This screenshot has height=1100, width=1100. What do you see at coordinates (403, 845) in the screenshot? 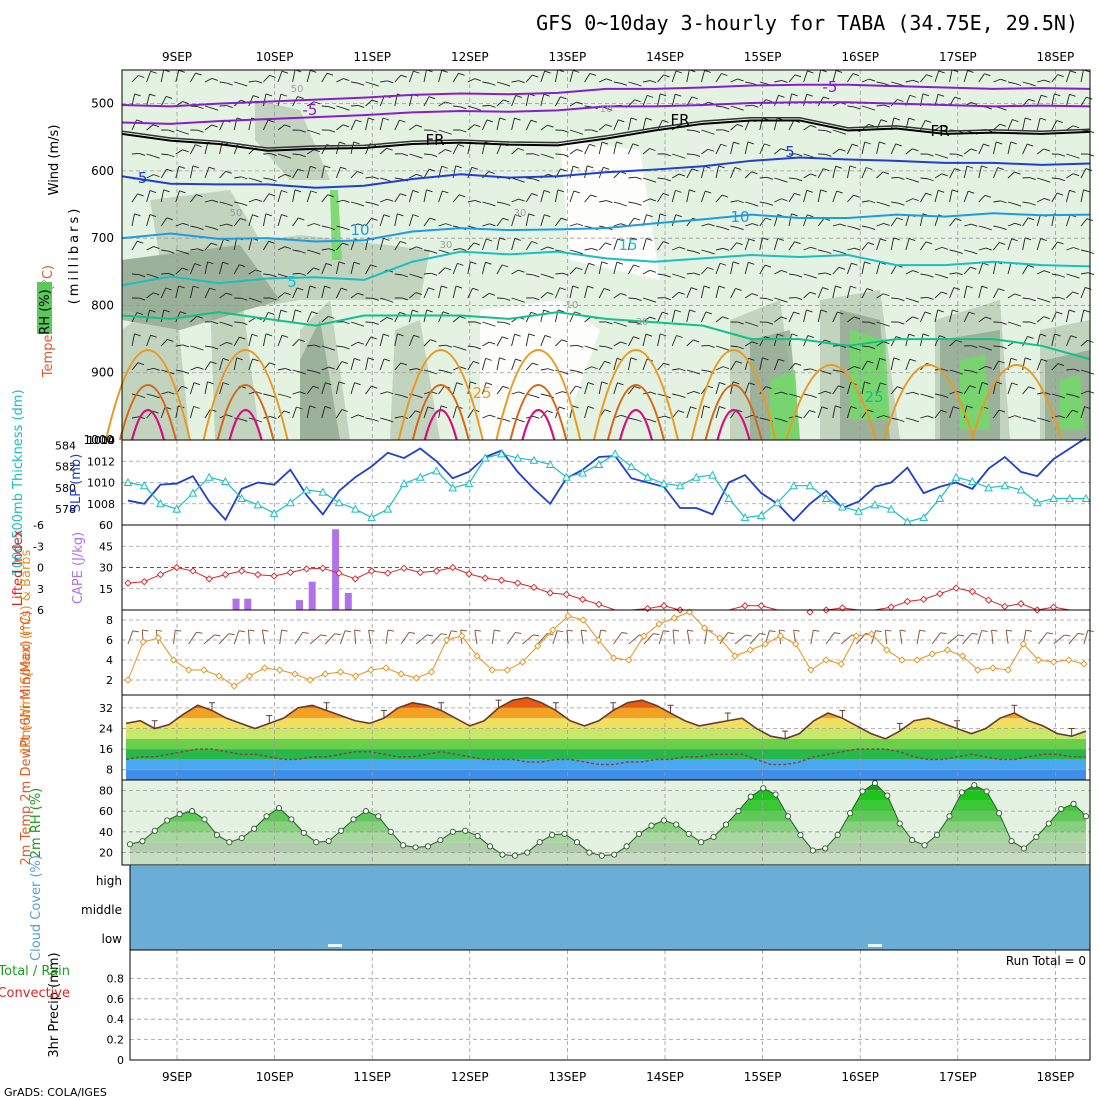
I see `rh2m-marker` at bounding box center [403, 845].